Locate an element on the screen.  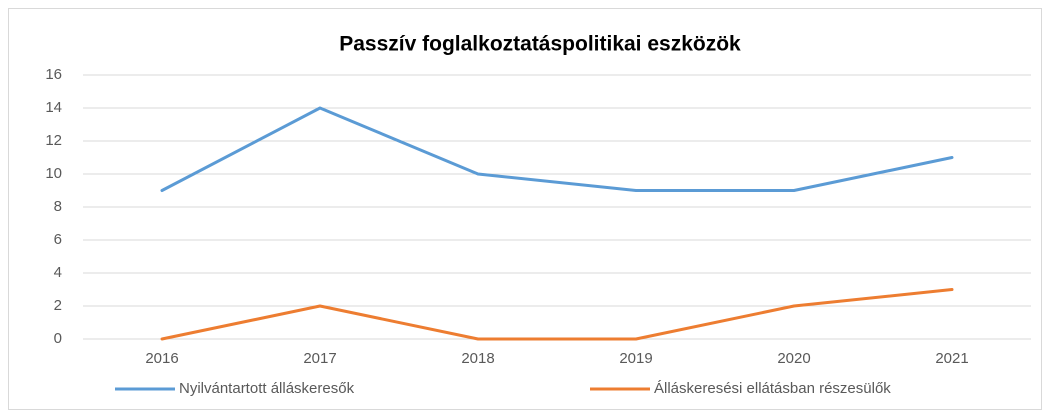
legend-label: Álláskeresési ellátásban részesülők is located at coordinates (772, 388).